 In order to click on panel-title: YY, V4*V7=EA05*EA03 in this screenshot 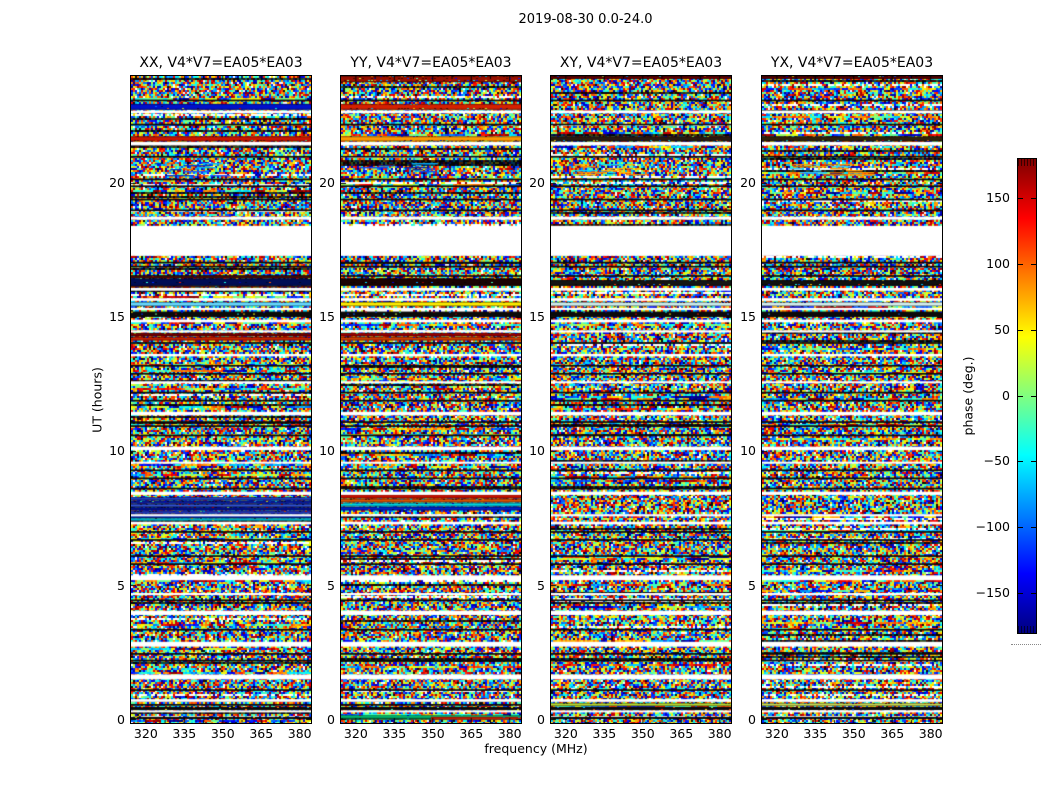, I will do `click(431, 63)`.